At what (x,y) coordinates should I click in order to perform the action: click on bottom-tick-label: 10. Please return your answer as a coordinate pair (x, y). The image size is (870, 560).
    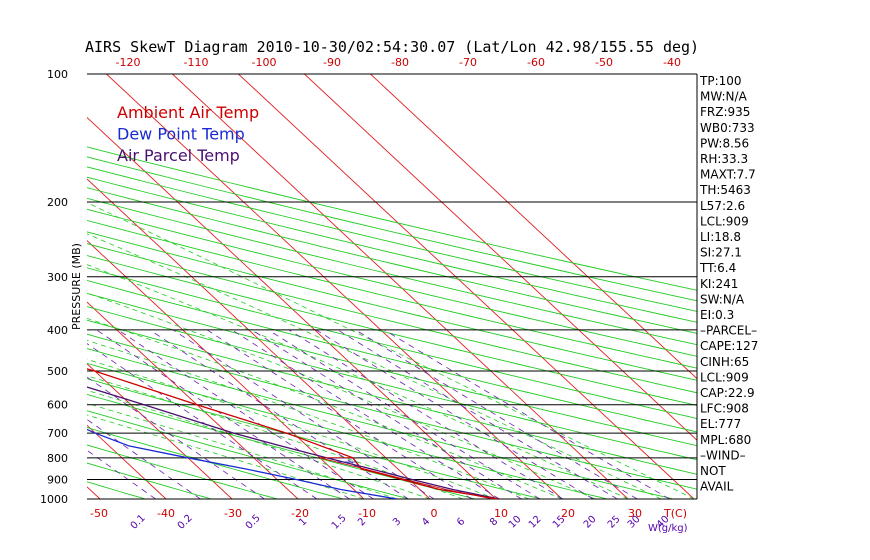
    Looking at the image, I should click on (501, 513).